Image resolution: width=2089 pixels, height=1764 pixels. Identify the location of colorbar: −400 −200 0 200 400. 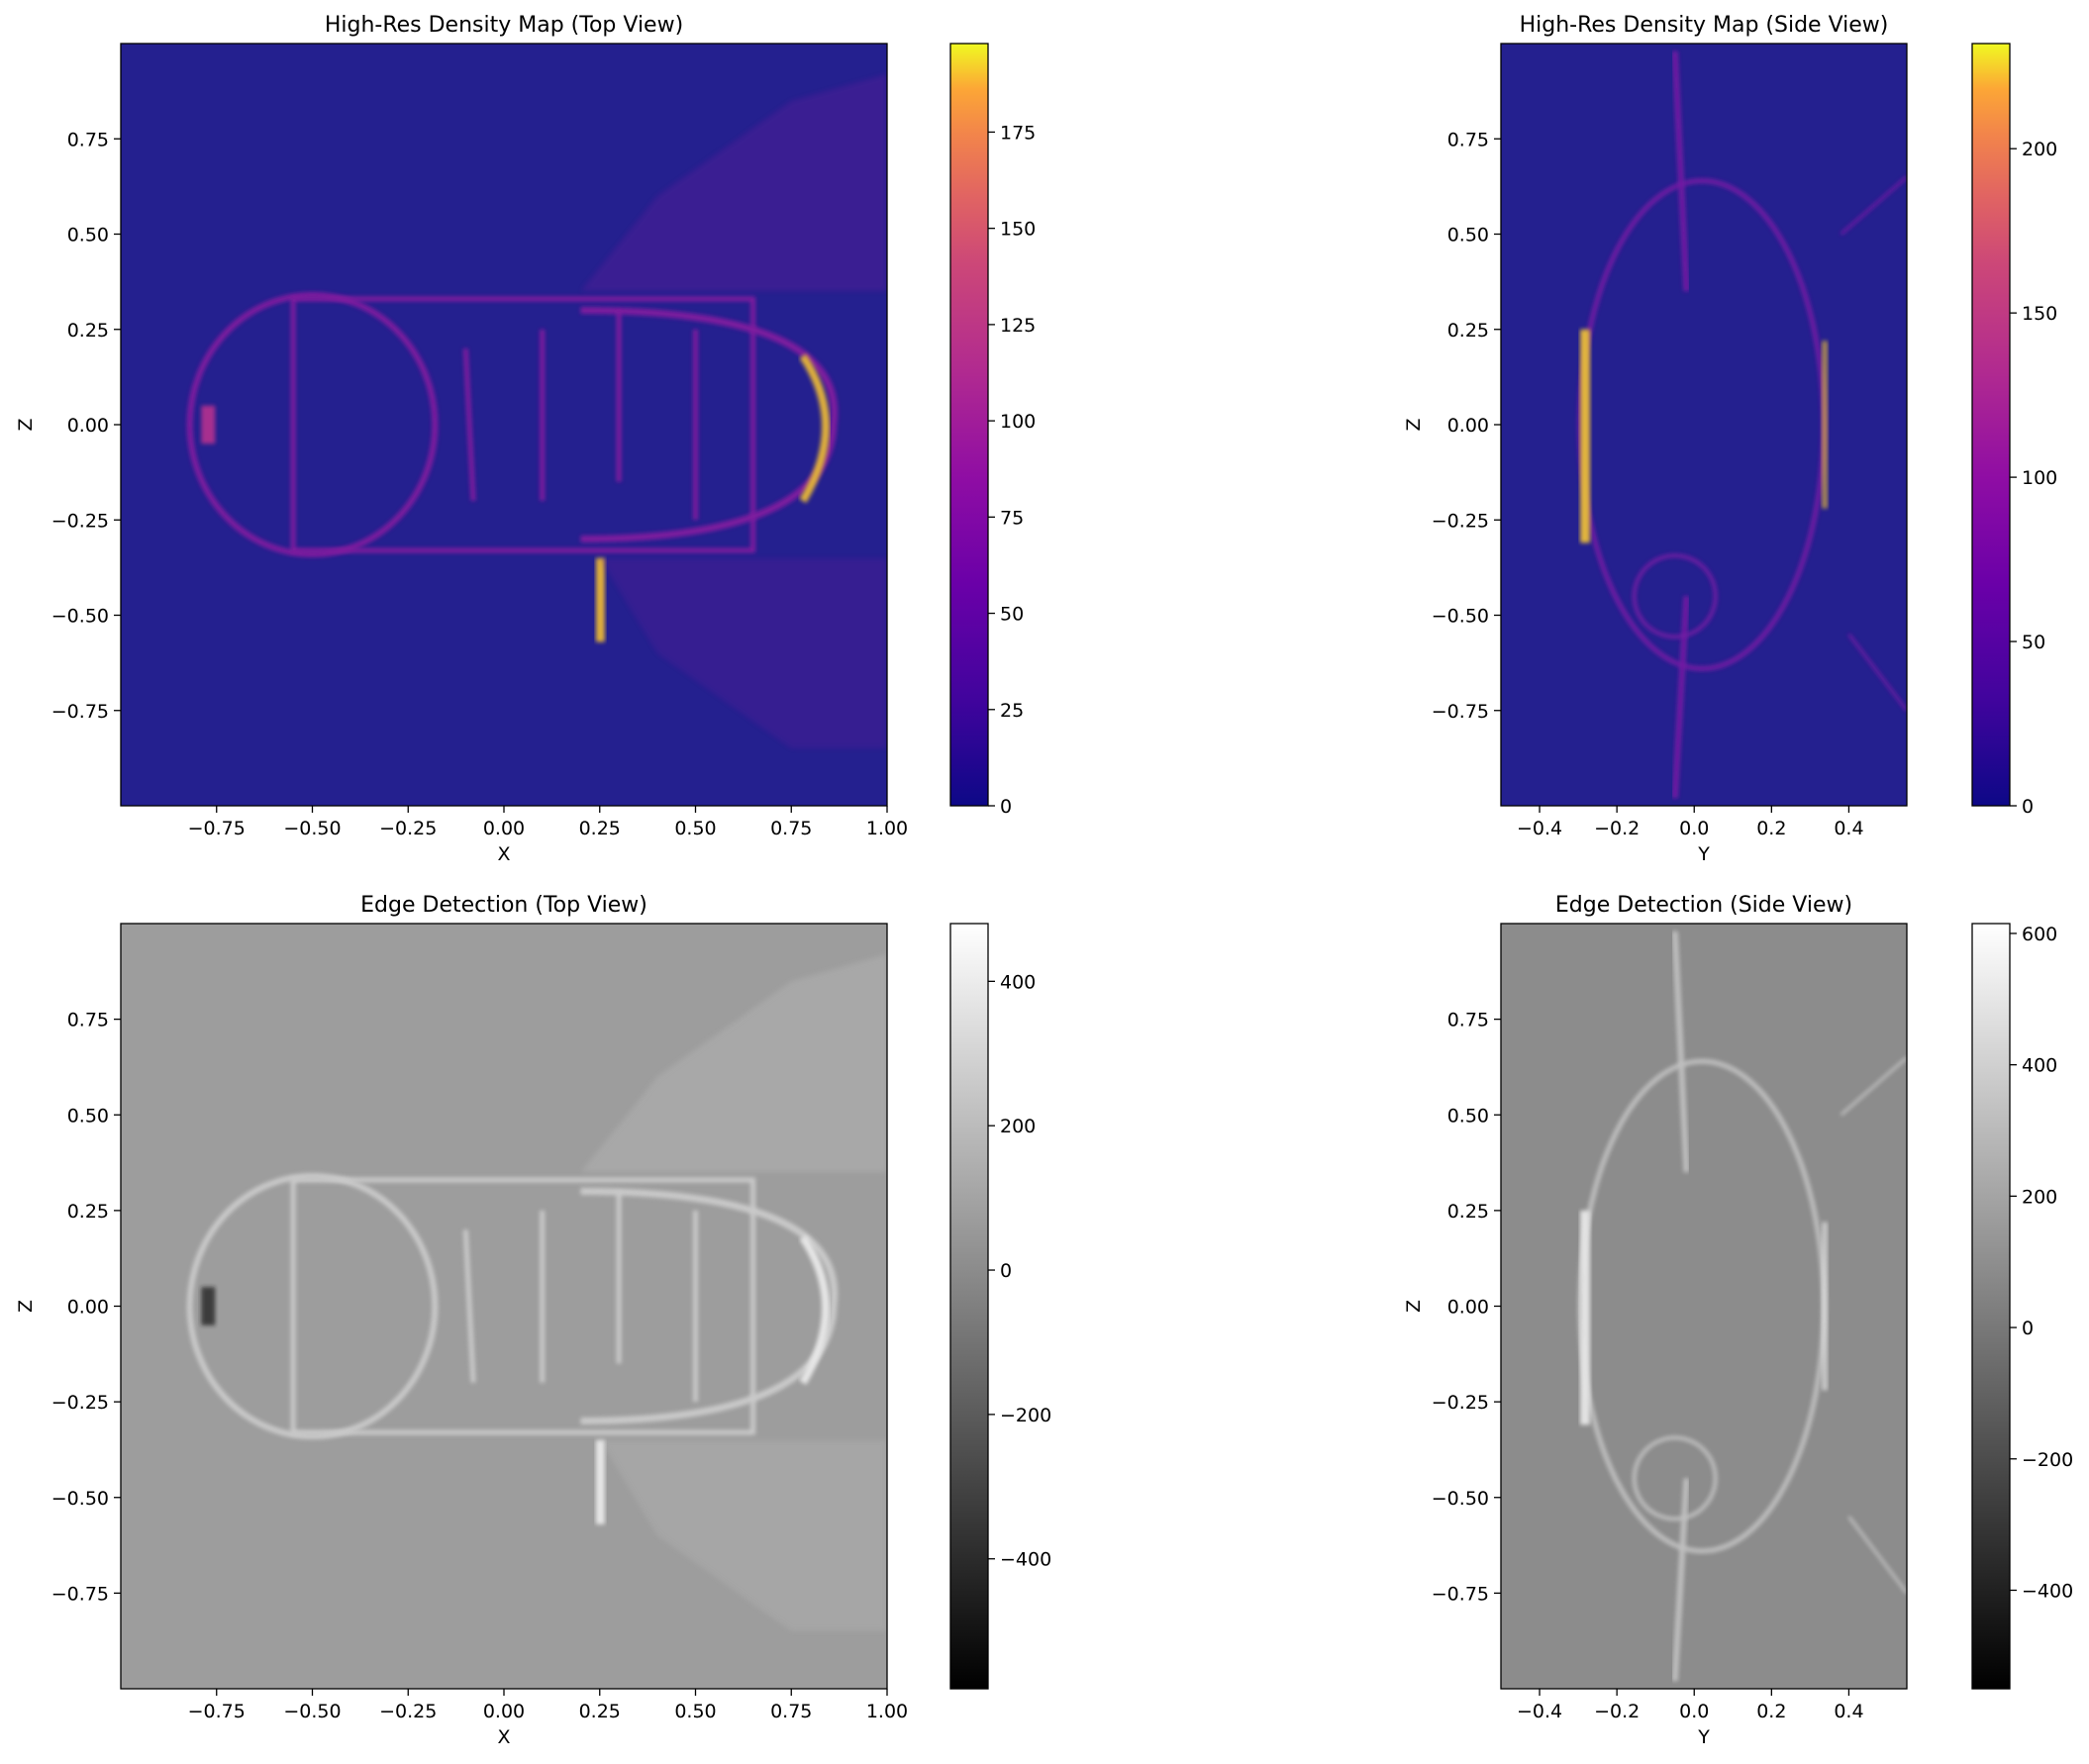
(1000, 1306).